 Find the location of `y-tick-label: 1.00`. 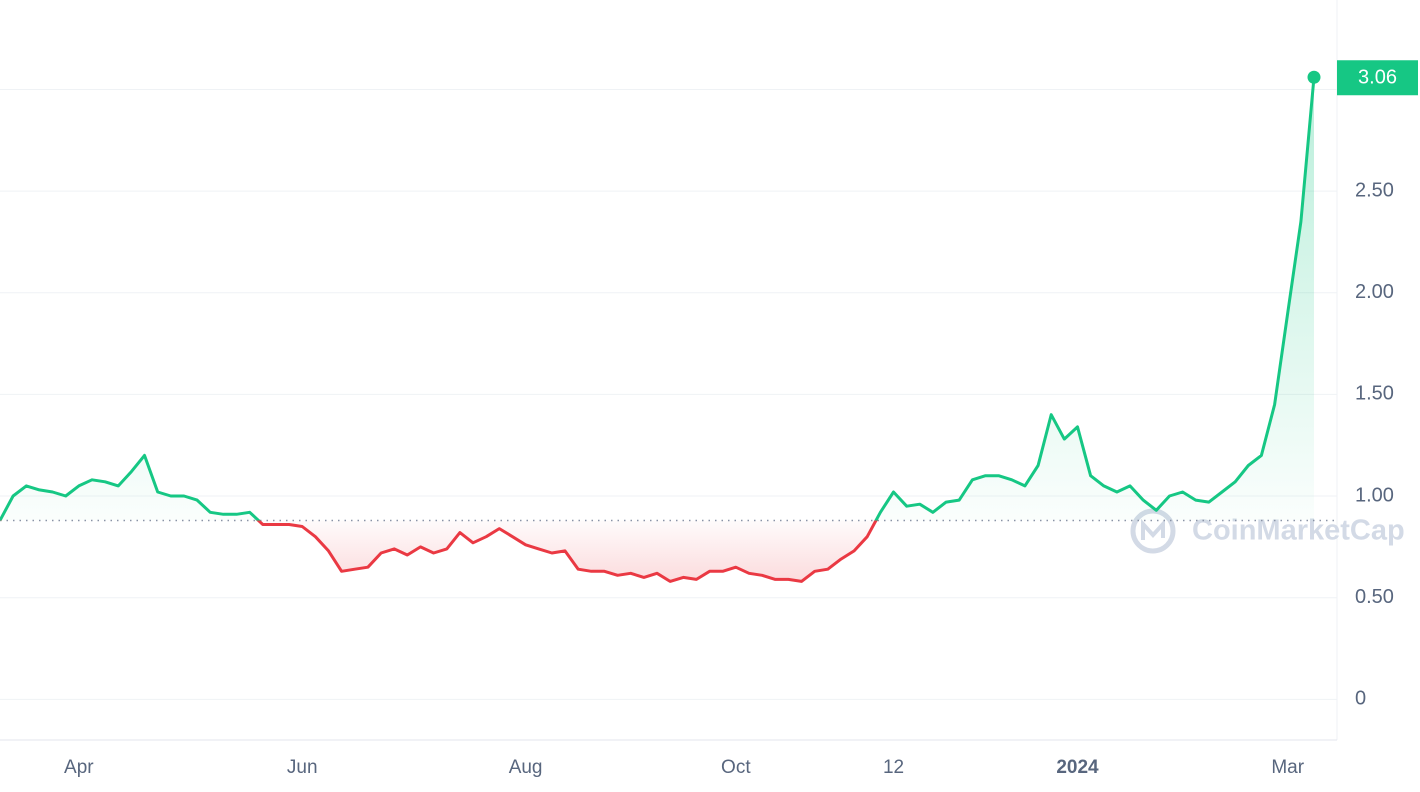

y-tick-label: 1.00 is located at coordinates (1374, 495).